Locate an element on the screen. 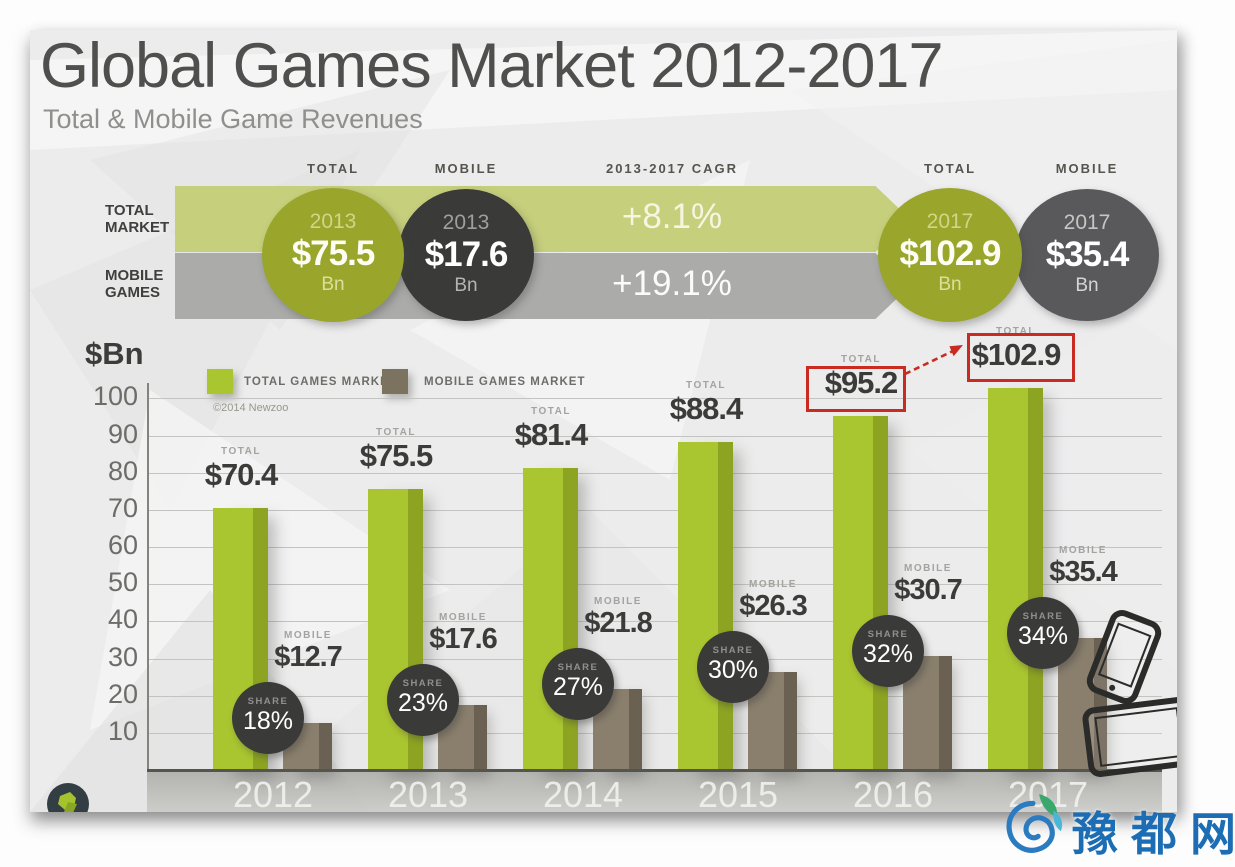  mobile-bar-side-2015 is located at coordinates (790, 721).